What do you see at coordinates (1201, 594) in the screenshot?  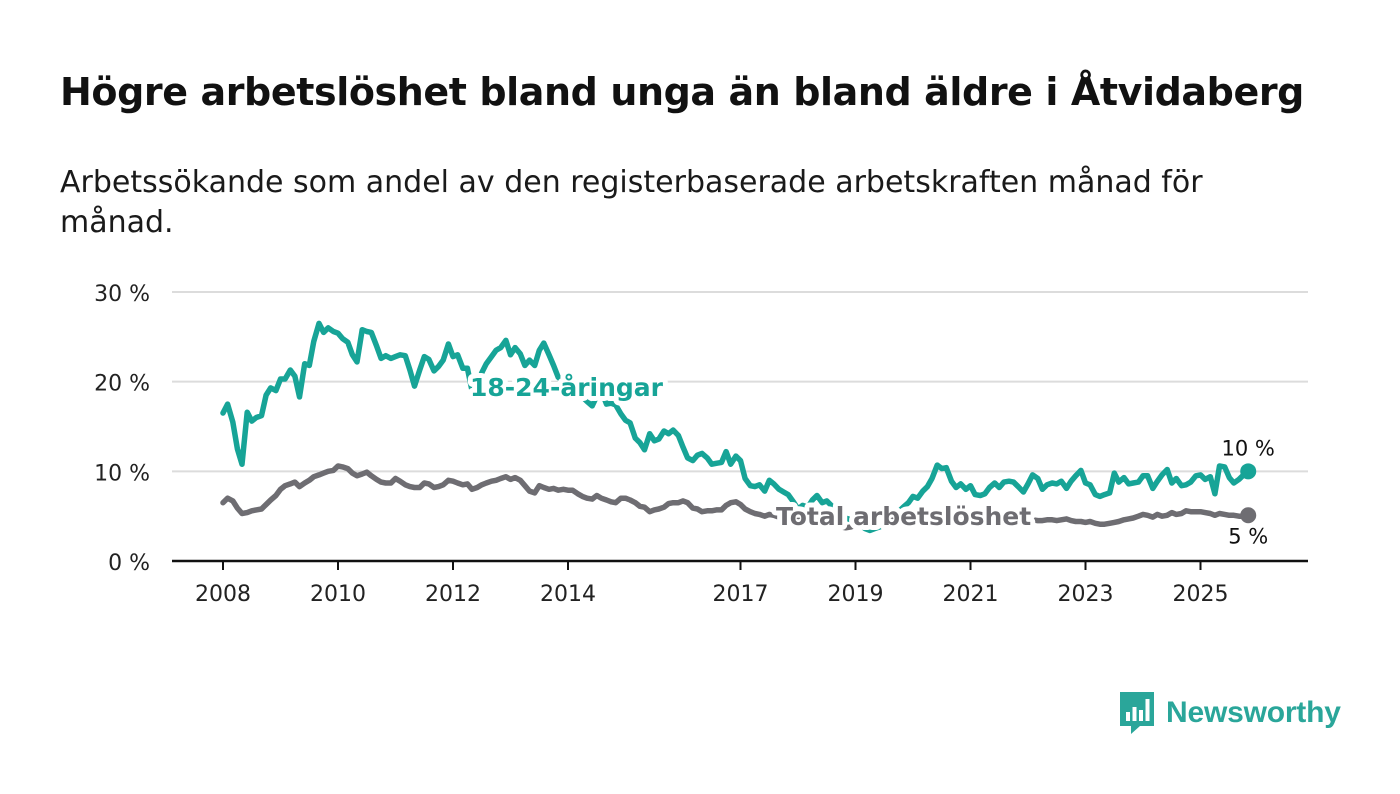 I see `x-tick-label: 2025` at bounding box center [1201, 594].